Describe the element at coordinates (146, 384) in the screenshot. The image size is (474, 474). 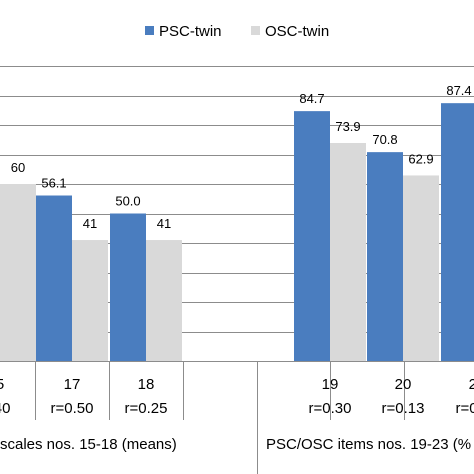
I see `category-label: 18` at that location.